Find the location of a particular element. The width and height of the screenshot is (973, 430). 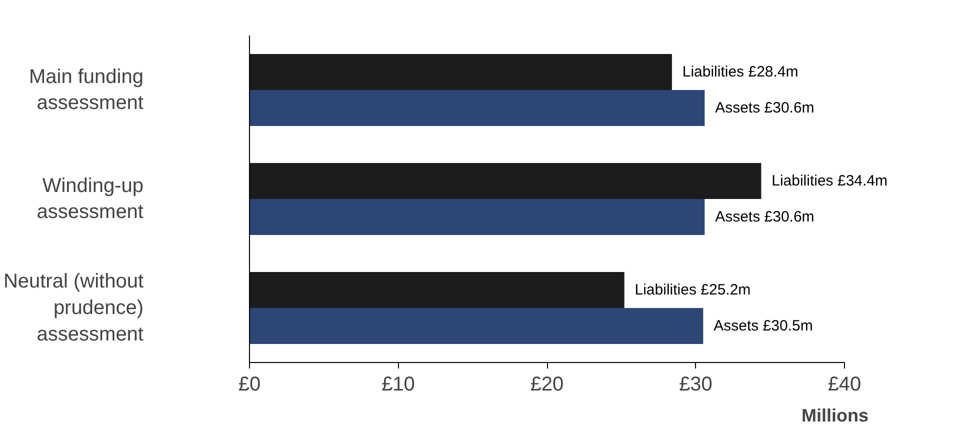

data-label: Assets £30.5m is located at coordinates (763, 325).